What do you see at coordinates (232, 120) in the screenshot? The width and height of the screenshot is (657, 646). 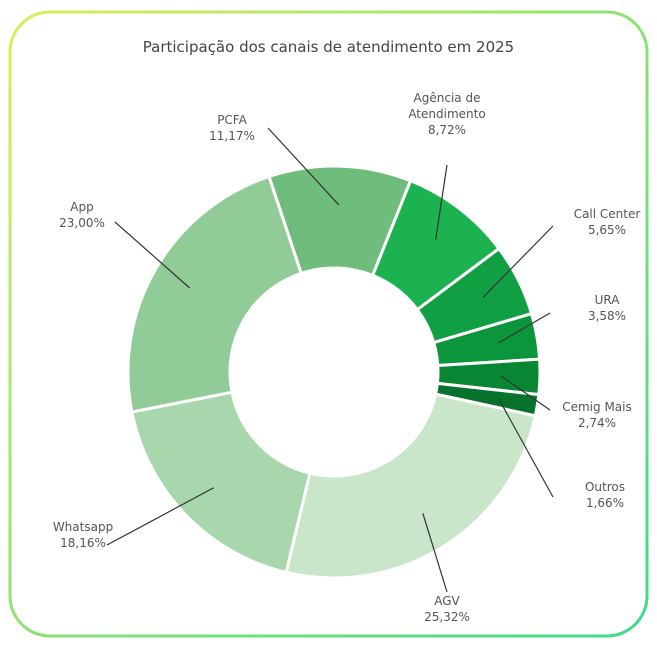 I see `slice-name: PCFA` at bounding box center [232, 120].